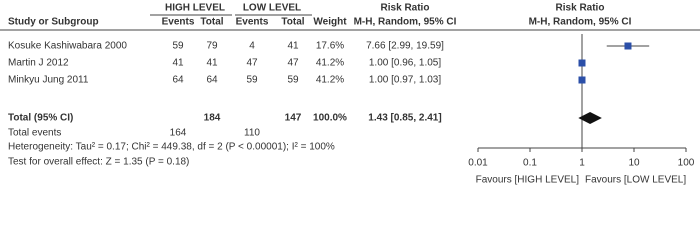  Describe the element at coordinates (405, 46) in the screenshot. I see `effect-label: 7.66 [2.99, 19.59]` at that location.